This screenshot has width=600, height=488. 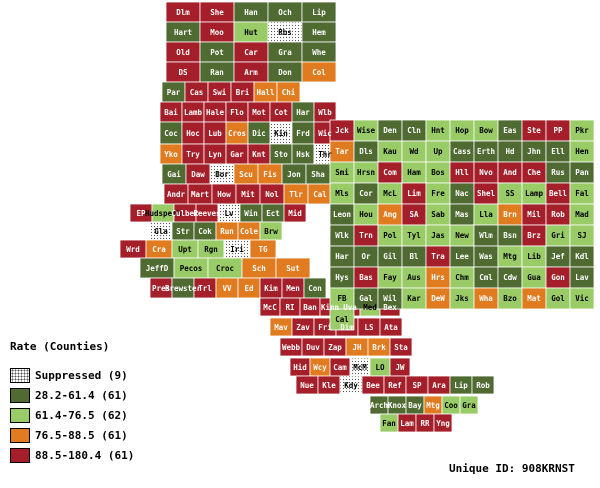 I want to click on county-label: Chi, so click(x=289, y=92).